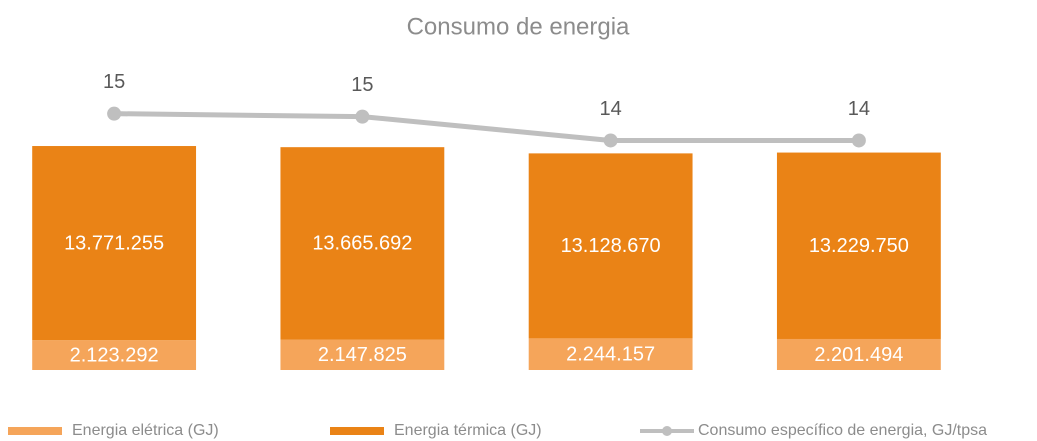  I want to click on data-label: 2.147.825, so click(362, 355).